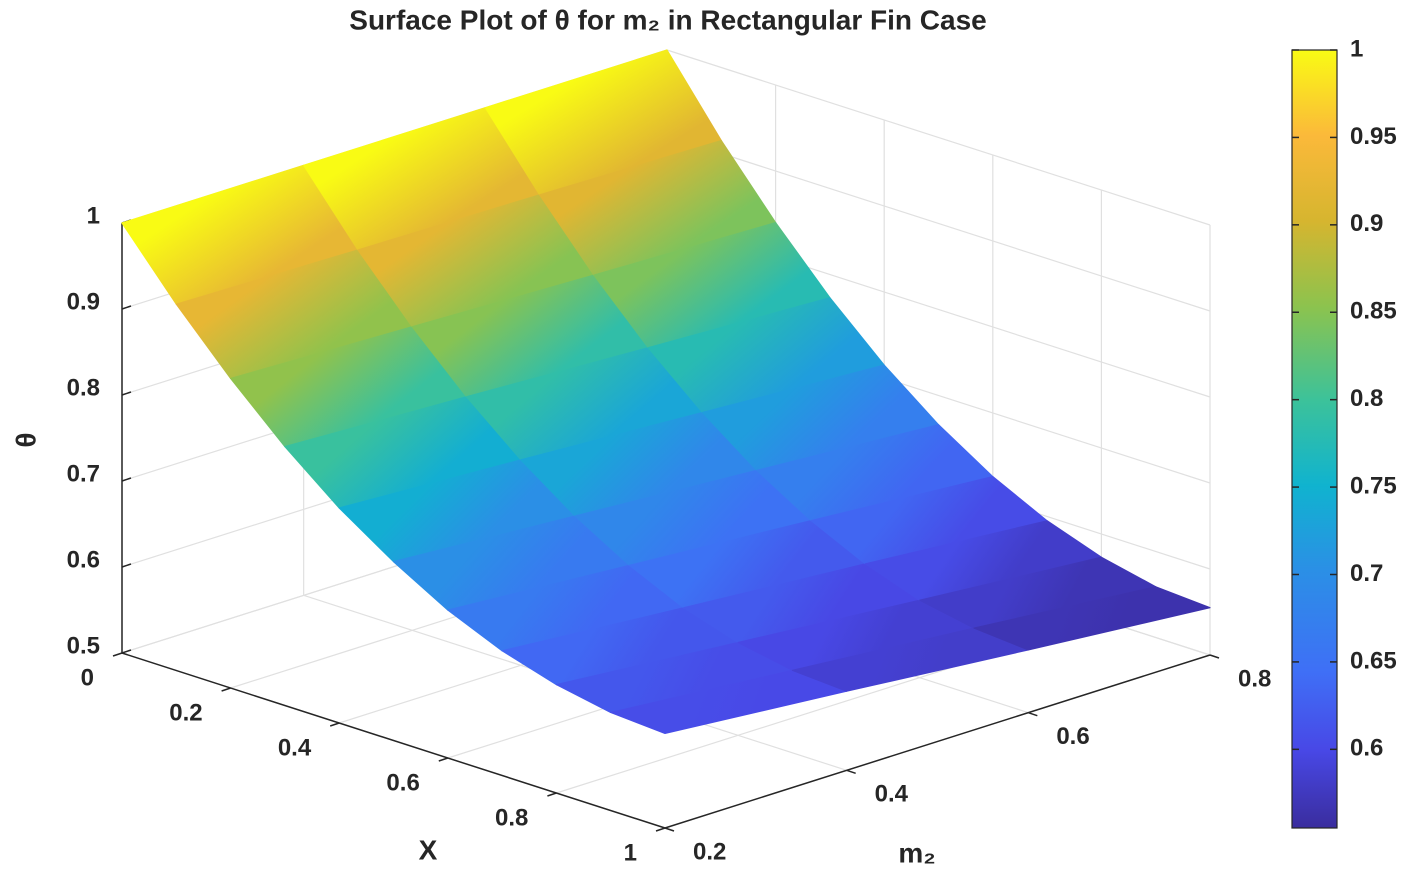 This screenshot has width=1411, height=873. I want to click on colorbar-tick-label: 0.6, so click(1366, 748).